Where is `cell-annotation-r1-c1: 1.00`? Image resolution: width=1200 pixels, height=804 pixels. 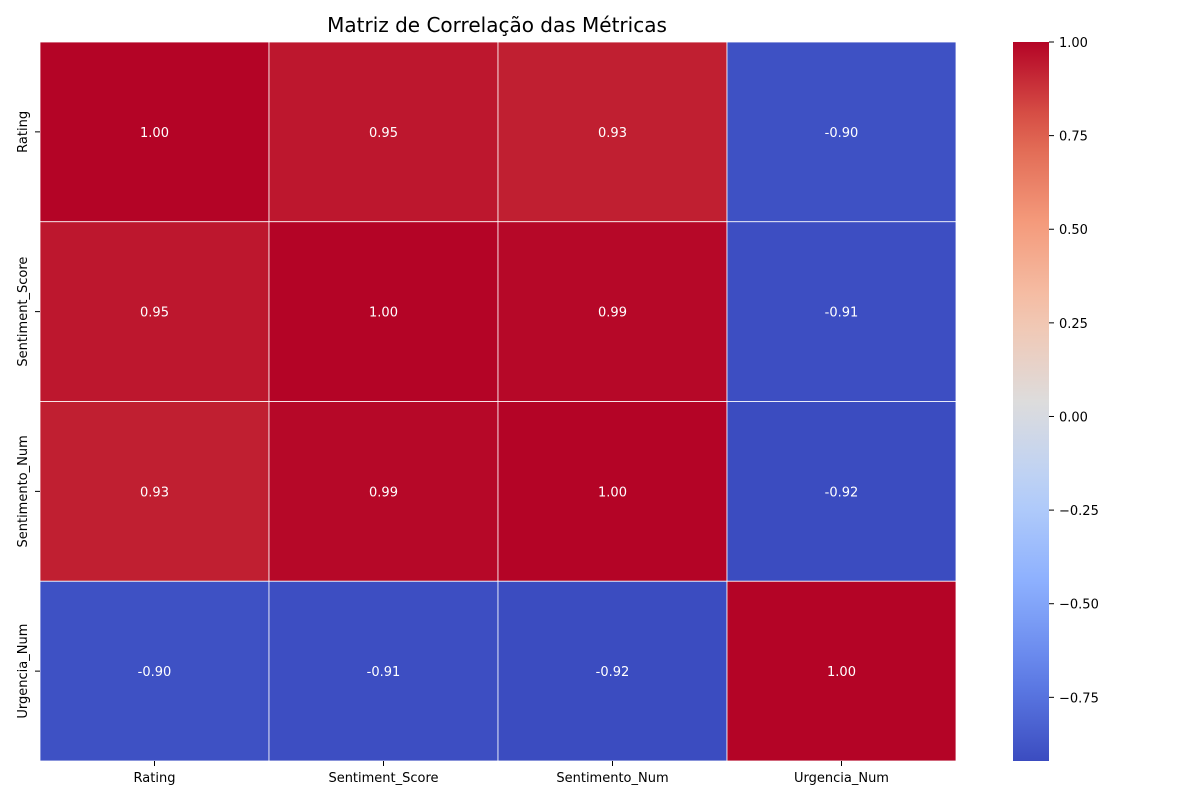
cell-annotation-r1-c1: 1.00 is located at coordinates (383, 313).